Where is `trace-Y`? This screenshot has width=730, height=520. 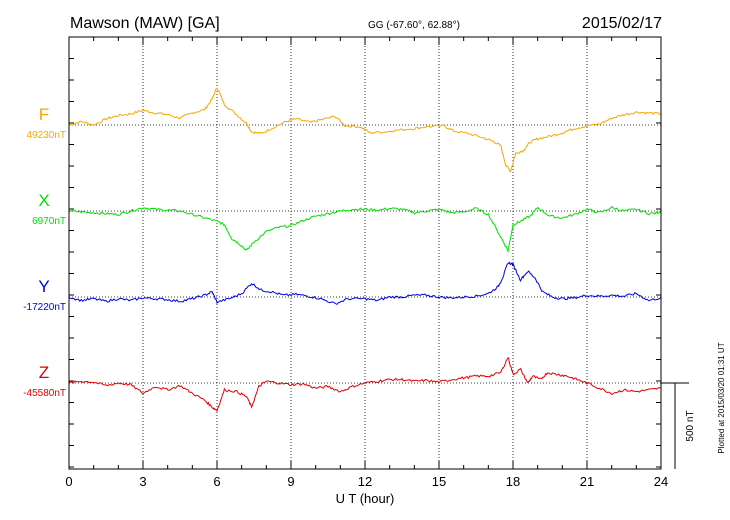 trace-Y is located at coordinates (365, 283).